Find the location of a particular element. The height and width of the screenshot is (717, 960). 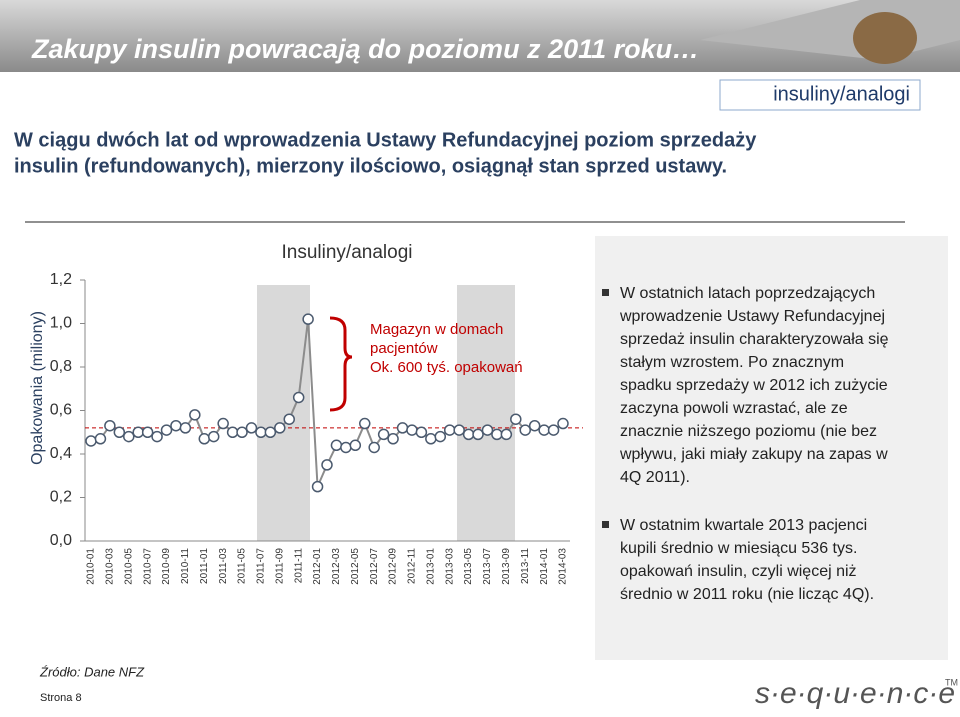

annotation: Ok. 600 tyś. opakowań is located at coordinates (446, 367).